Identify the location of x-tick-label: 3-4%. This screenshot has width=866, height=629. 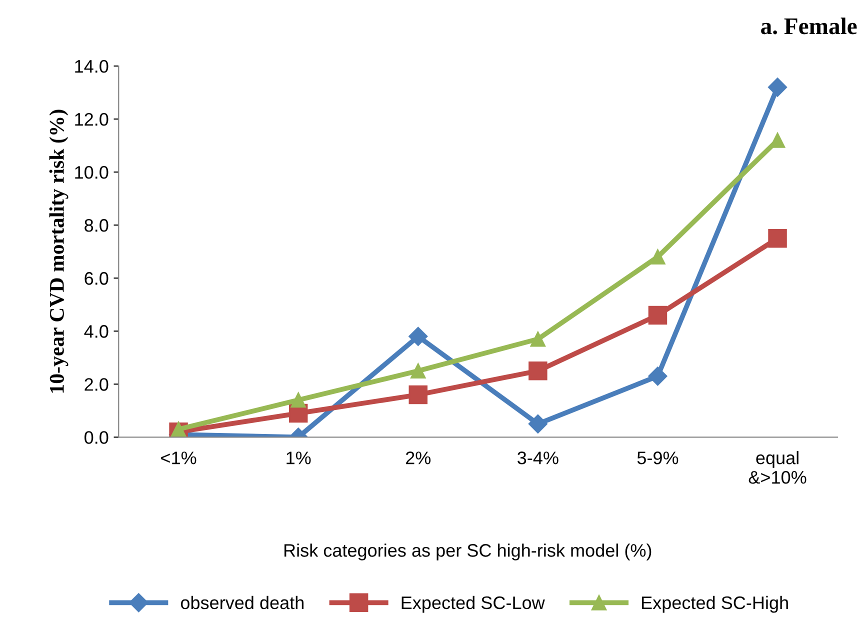
(538, 458).